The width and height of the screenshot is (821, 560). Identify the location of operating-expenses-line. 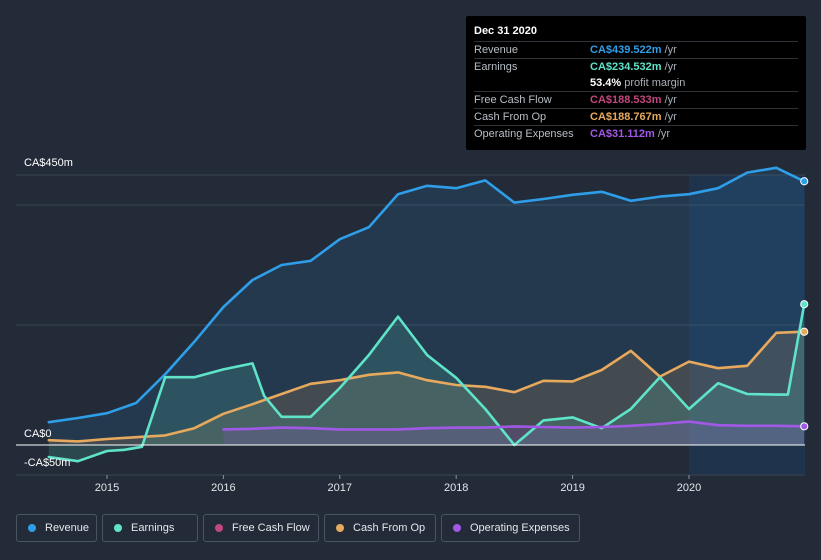
(514, 425).